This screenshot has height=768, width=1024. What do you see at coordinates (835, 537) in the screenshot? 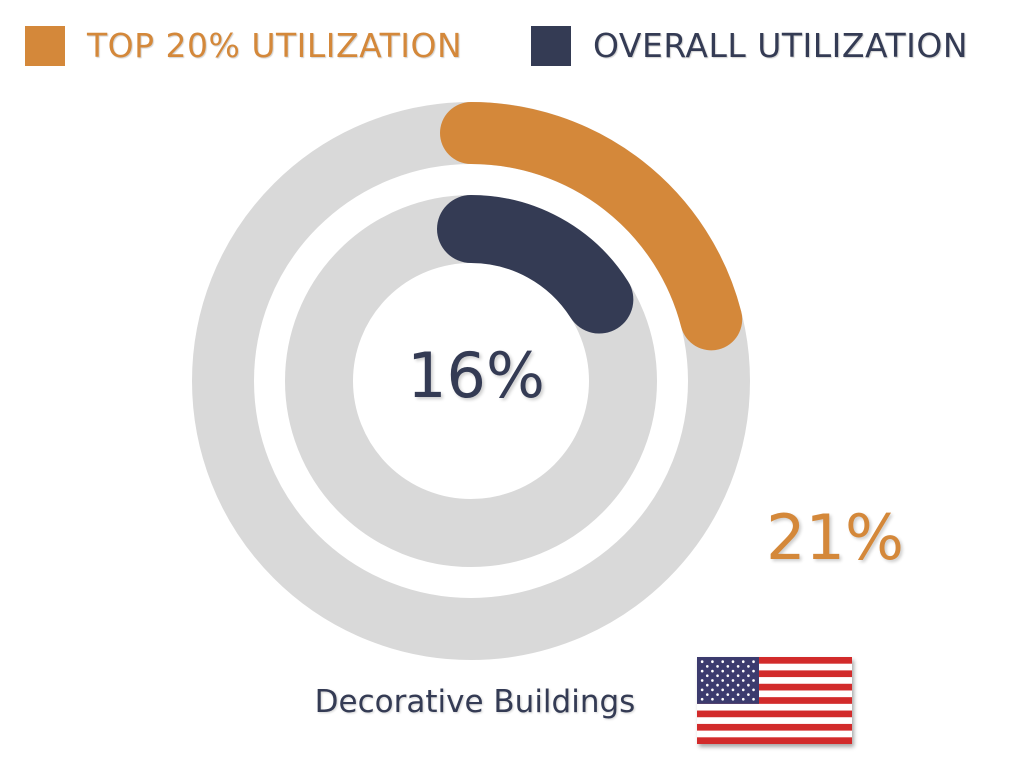
I see `outer-value-top-20: 21%` at bounding box center [835, 537].